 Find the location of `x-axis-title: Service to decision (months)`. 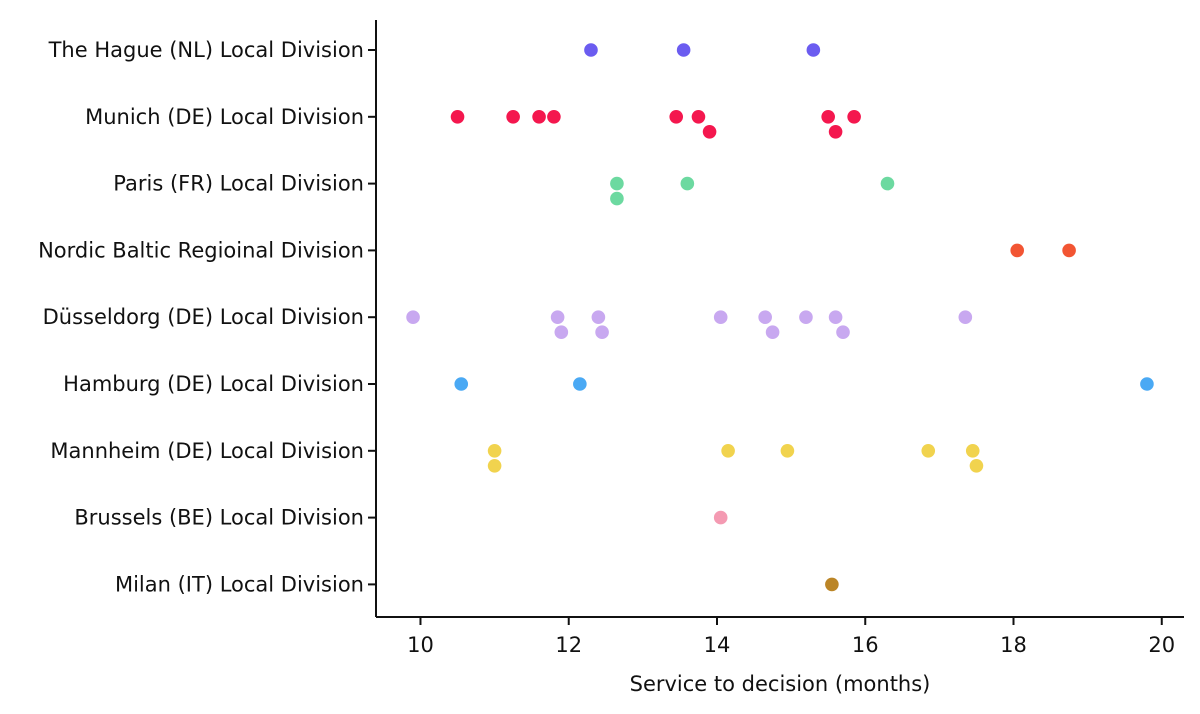

x-axis-title: Service to decision (months) is located at coordinates (780, 684).